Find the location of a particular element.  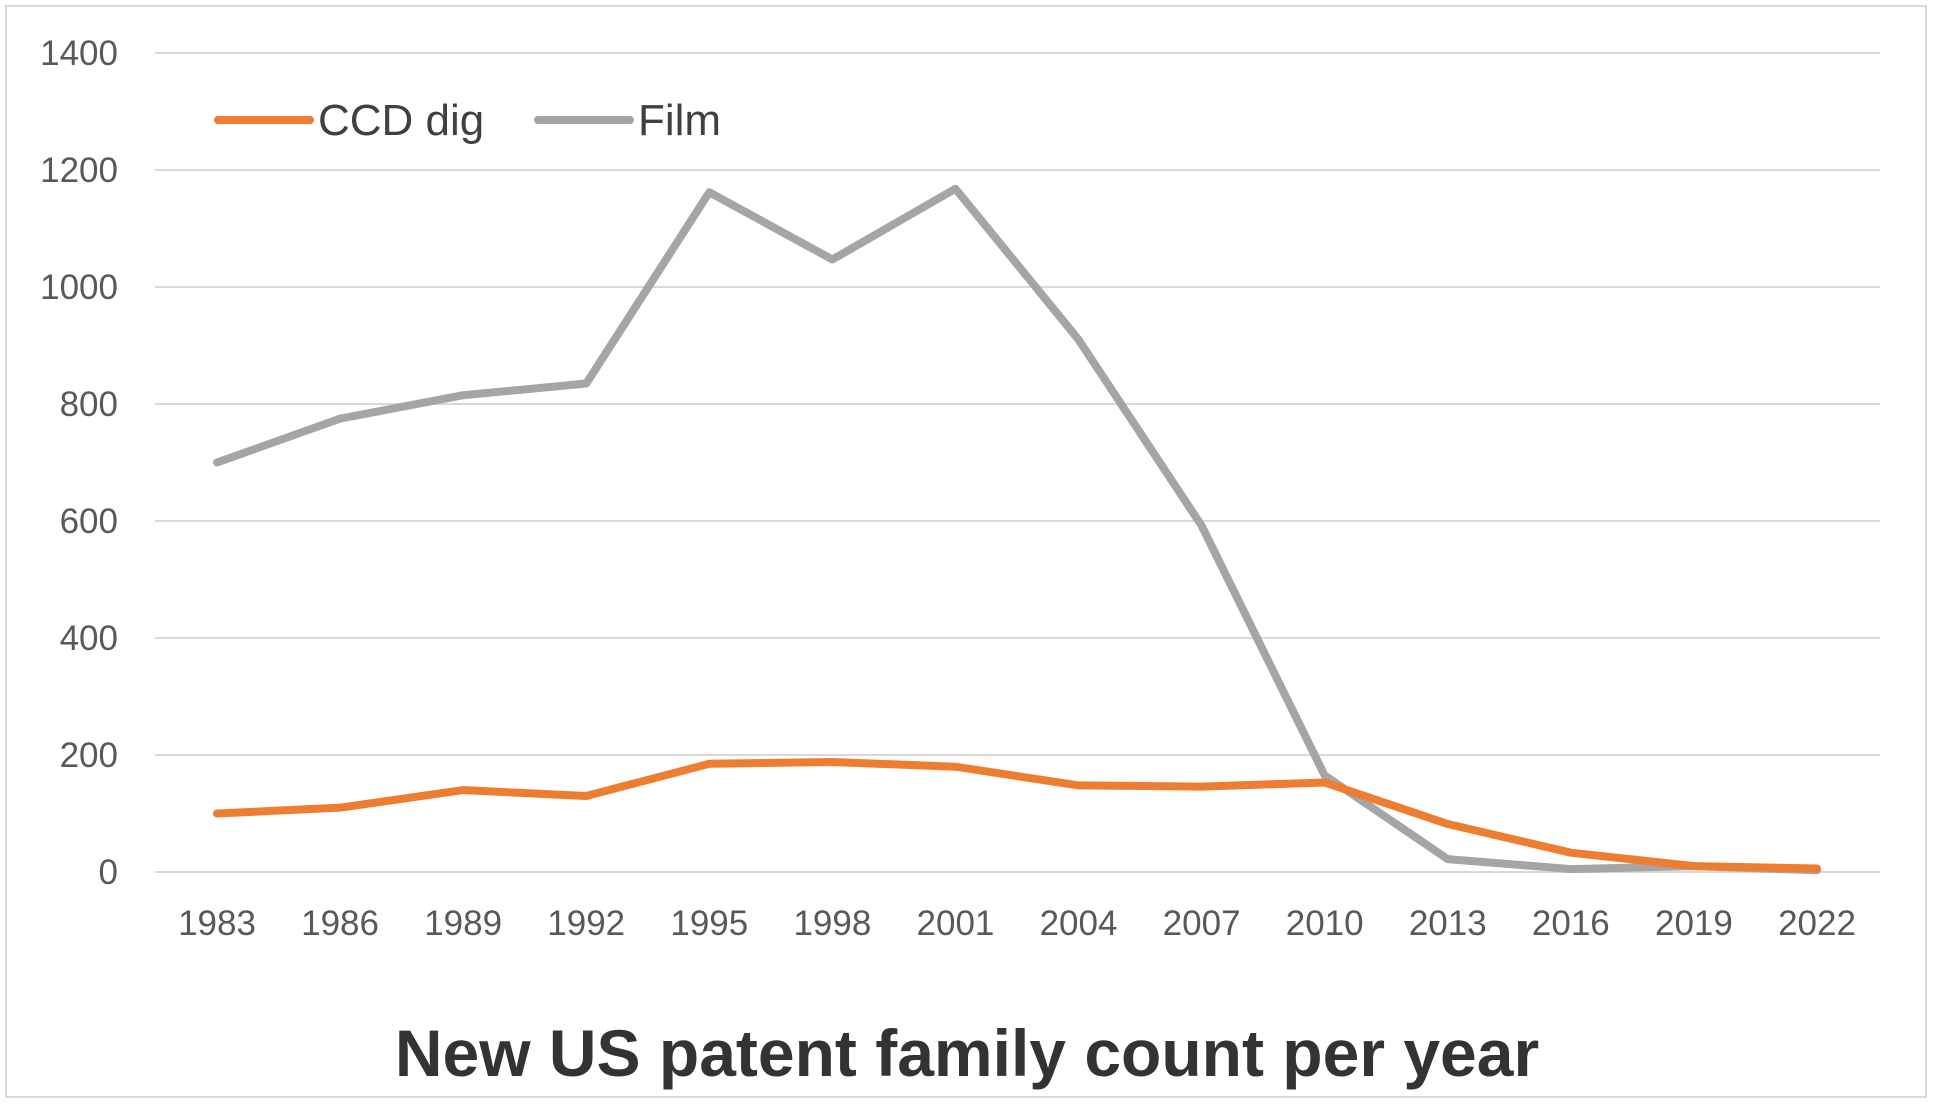

legend: CCD dig Film is located at coordinates (467, 120).